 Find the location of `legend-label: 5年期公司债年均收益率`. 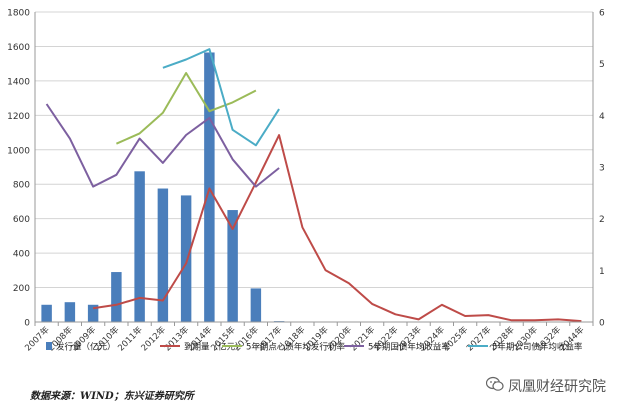

legend-label: 5年期公司债年均收益率 is located at coordinates (537, 347).